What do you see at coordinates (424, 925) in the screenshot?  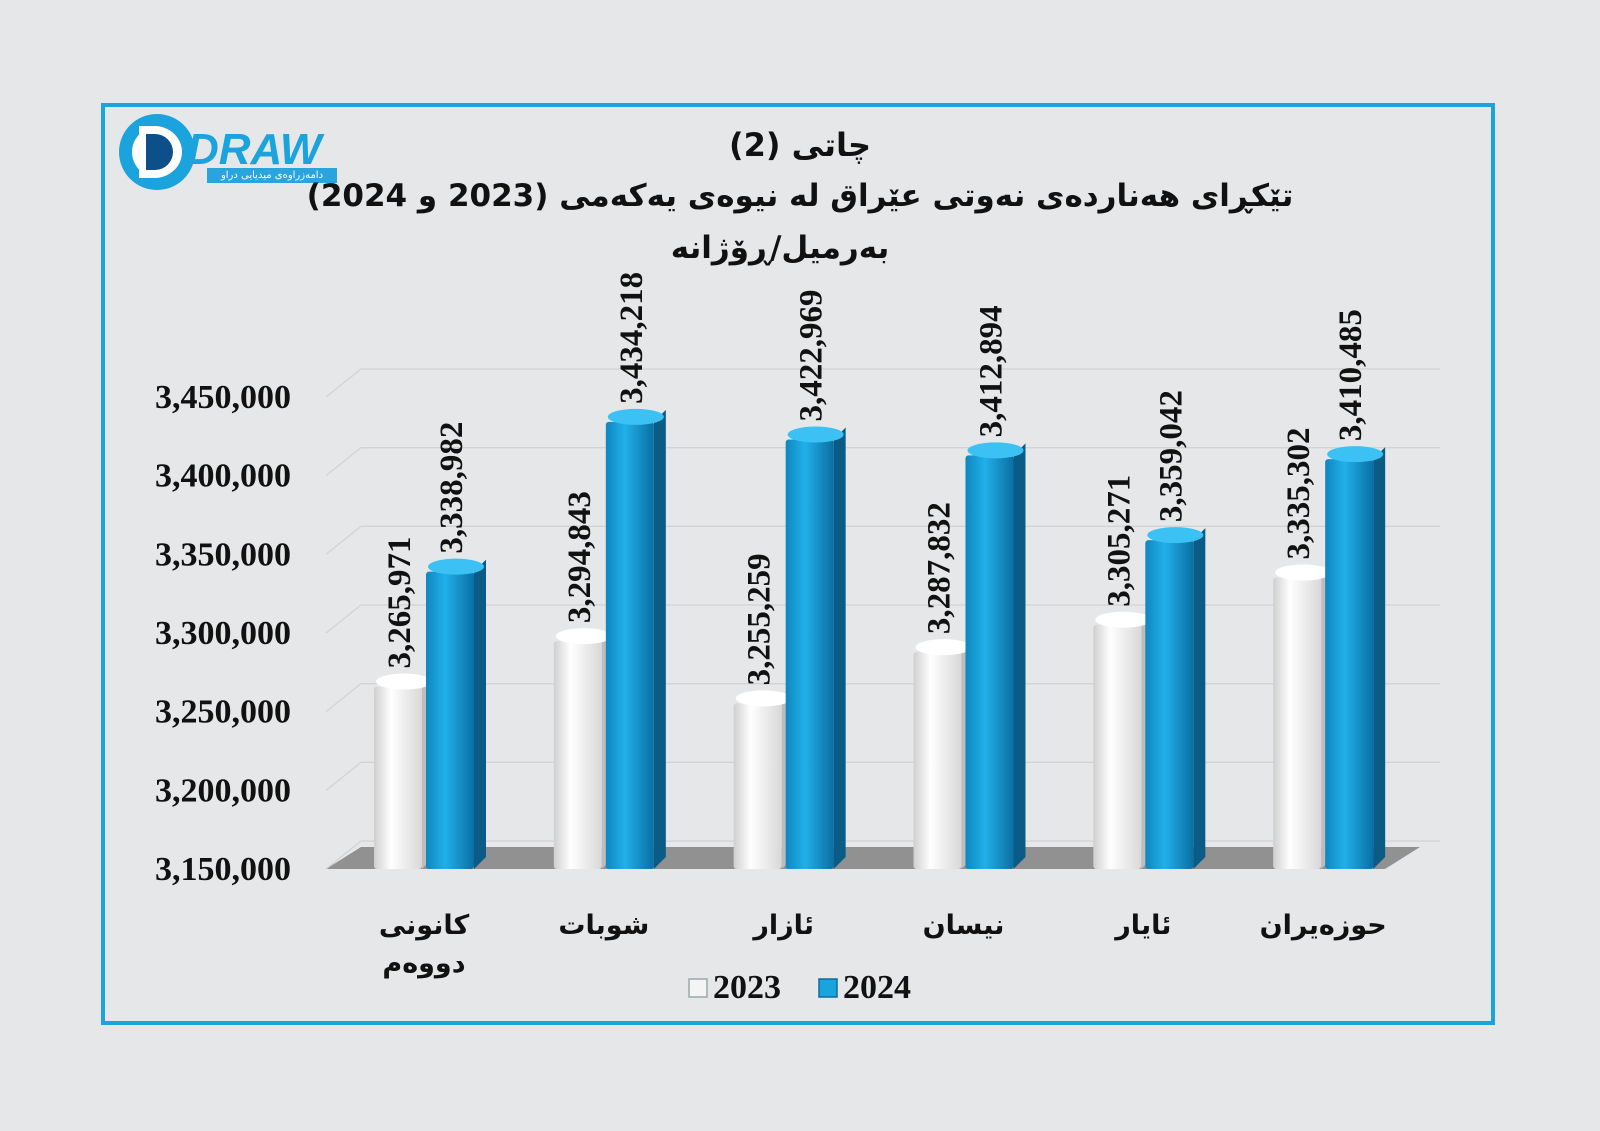 I see `x-tick-label: کانونی` at bounding box center [424, 925].